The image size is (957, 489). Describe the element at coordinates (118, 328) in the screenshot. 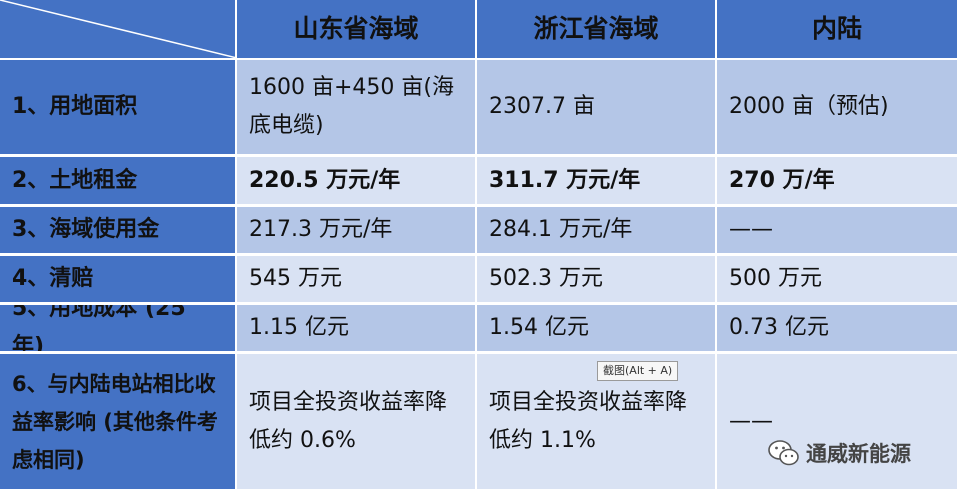

I see `row-label-land-cost: 5、用地成本 (25 年)` at that location.